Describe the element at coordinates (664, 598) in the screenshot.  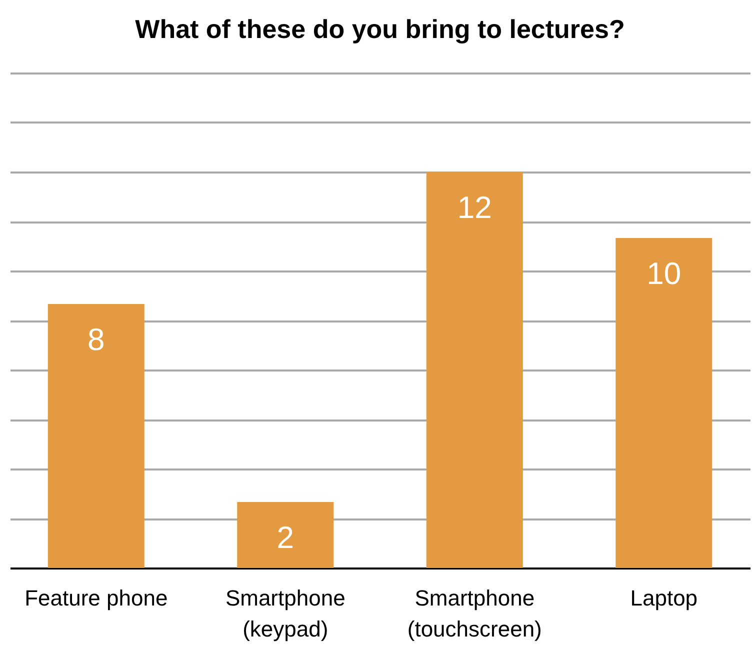
I see `x-tick-label: Laptop` at that location.